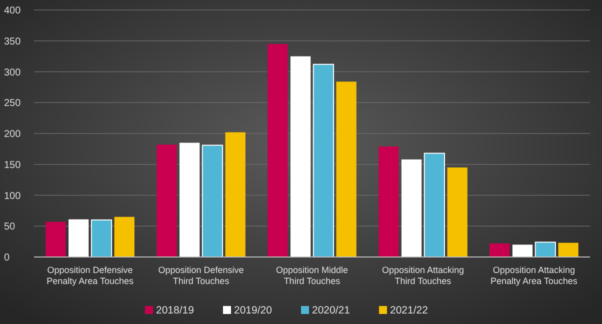  I want to click on y-tick-label: 400, so click(13, 11).